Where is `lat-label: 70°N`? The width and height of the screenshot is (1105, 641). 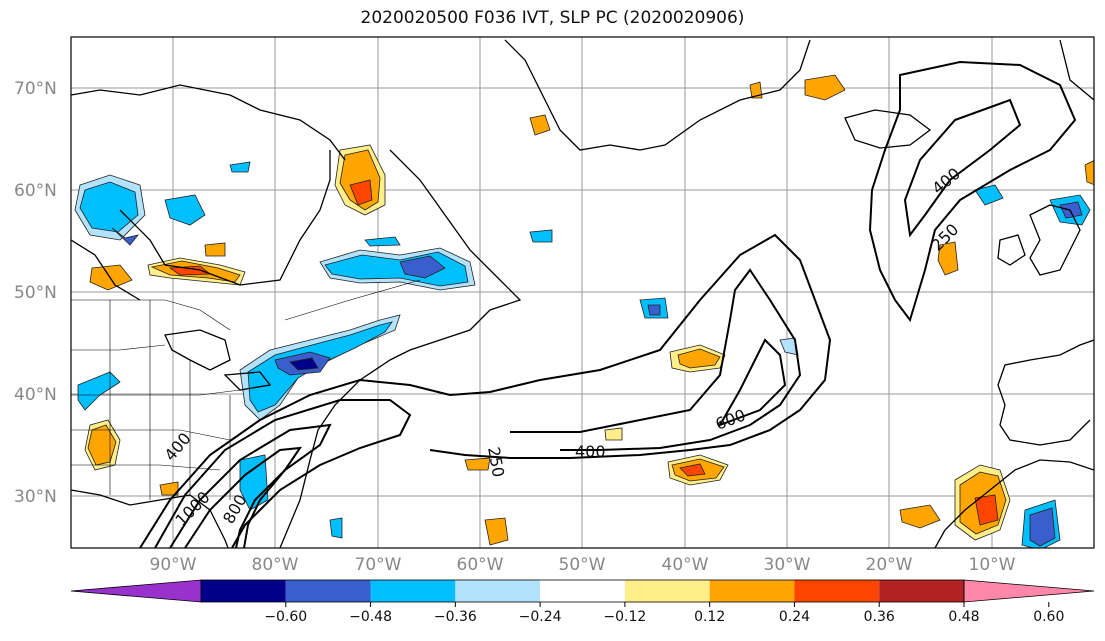
lat-label: 70°N is located at coordinates (35, 89).